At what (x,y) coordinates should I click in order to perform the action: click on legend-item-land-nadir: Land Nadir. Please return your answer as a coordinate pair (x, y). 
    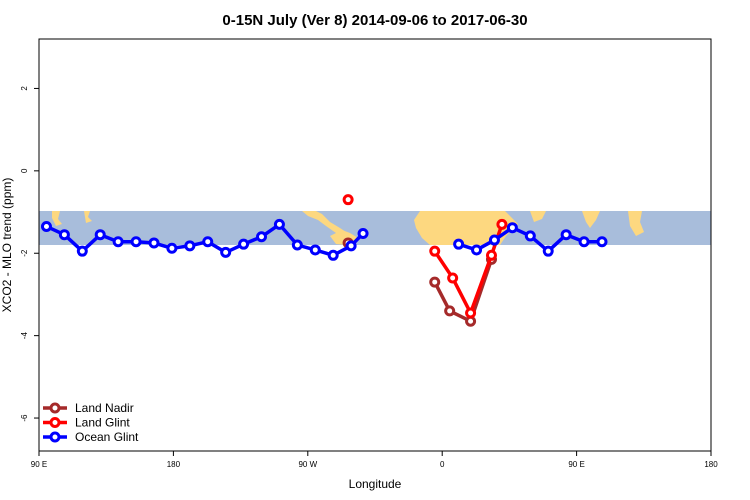
    Looking at the image, I should click on (88, 408).